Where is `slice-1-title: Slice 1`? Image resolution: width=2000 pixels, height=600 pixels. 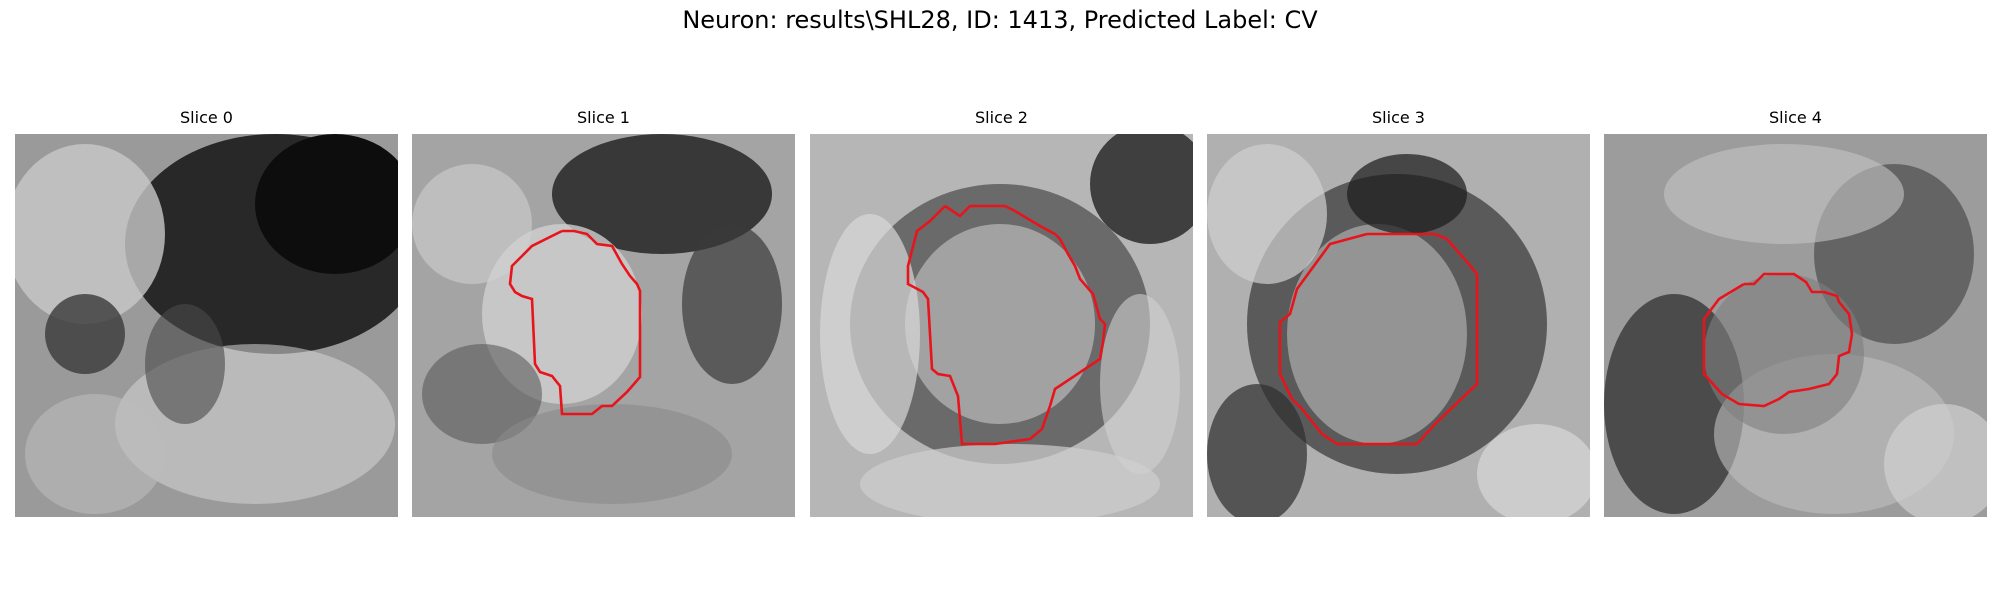
slice-1-title: Slice 1 is located at coordinates (603, 117).